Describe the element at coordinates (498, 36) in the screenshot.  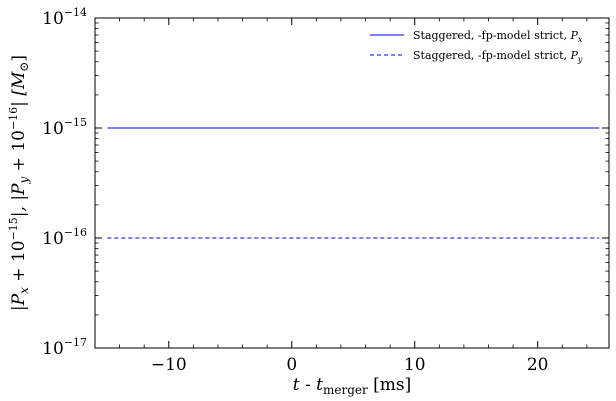
I see `legend-label-px: Staggered, -fp-model strict, Px` at that location.